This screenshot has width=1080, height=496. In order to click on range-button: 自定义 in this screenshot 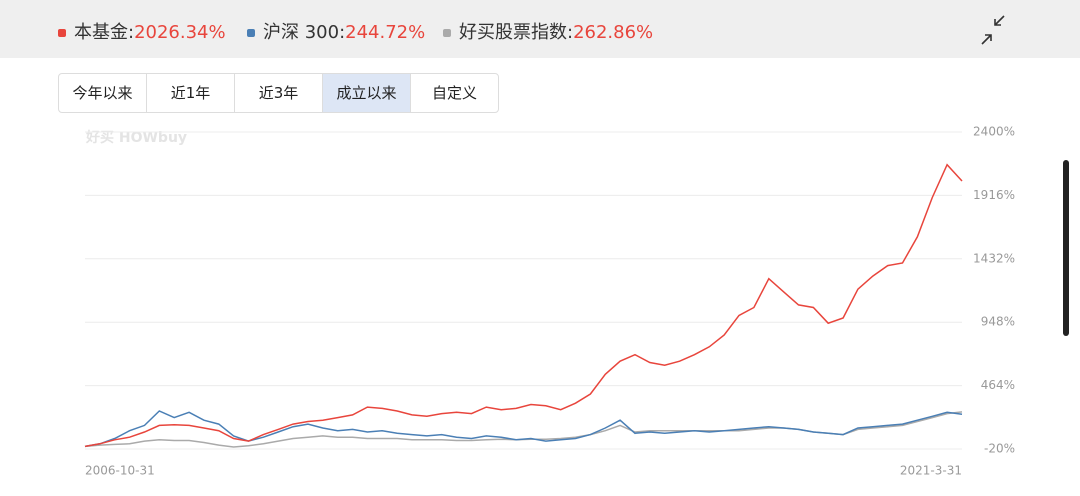, I will do `click(454, 93)`.